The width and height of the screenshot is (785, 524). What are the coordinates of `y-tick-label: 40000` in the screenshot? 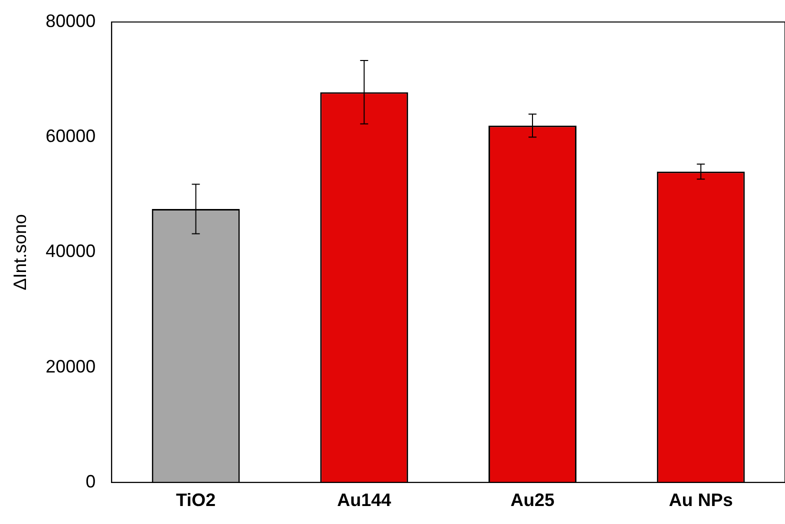 It's located at (71, 251).